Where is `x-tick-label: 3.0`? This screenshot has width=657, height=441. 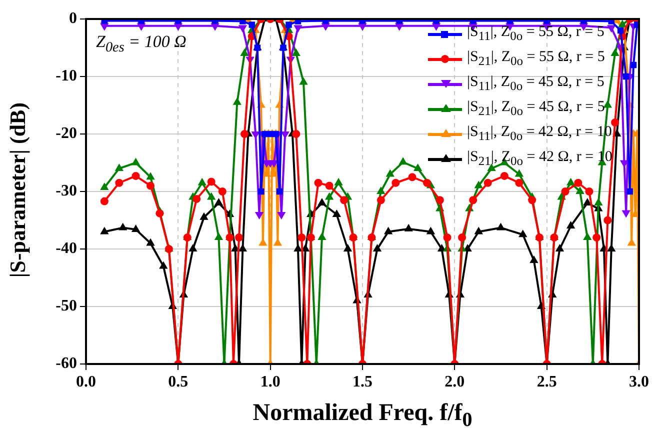 x-tick-label: 3.0 is located at coordinates (639, 382).